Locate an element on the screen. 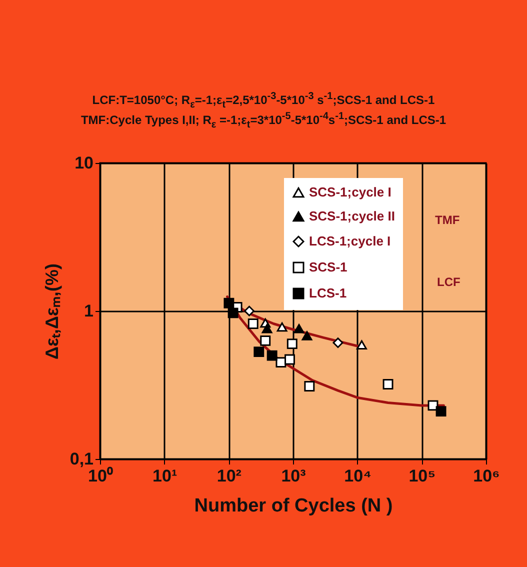 This screenshot has width=527, height=567. legend-label: SCS-1;cycle II is located at coordinates (352, 216).